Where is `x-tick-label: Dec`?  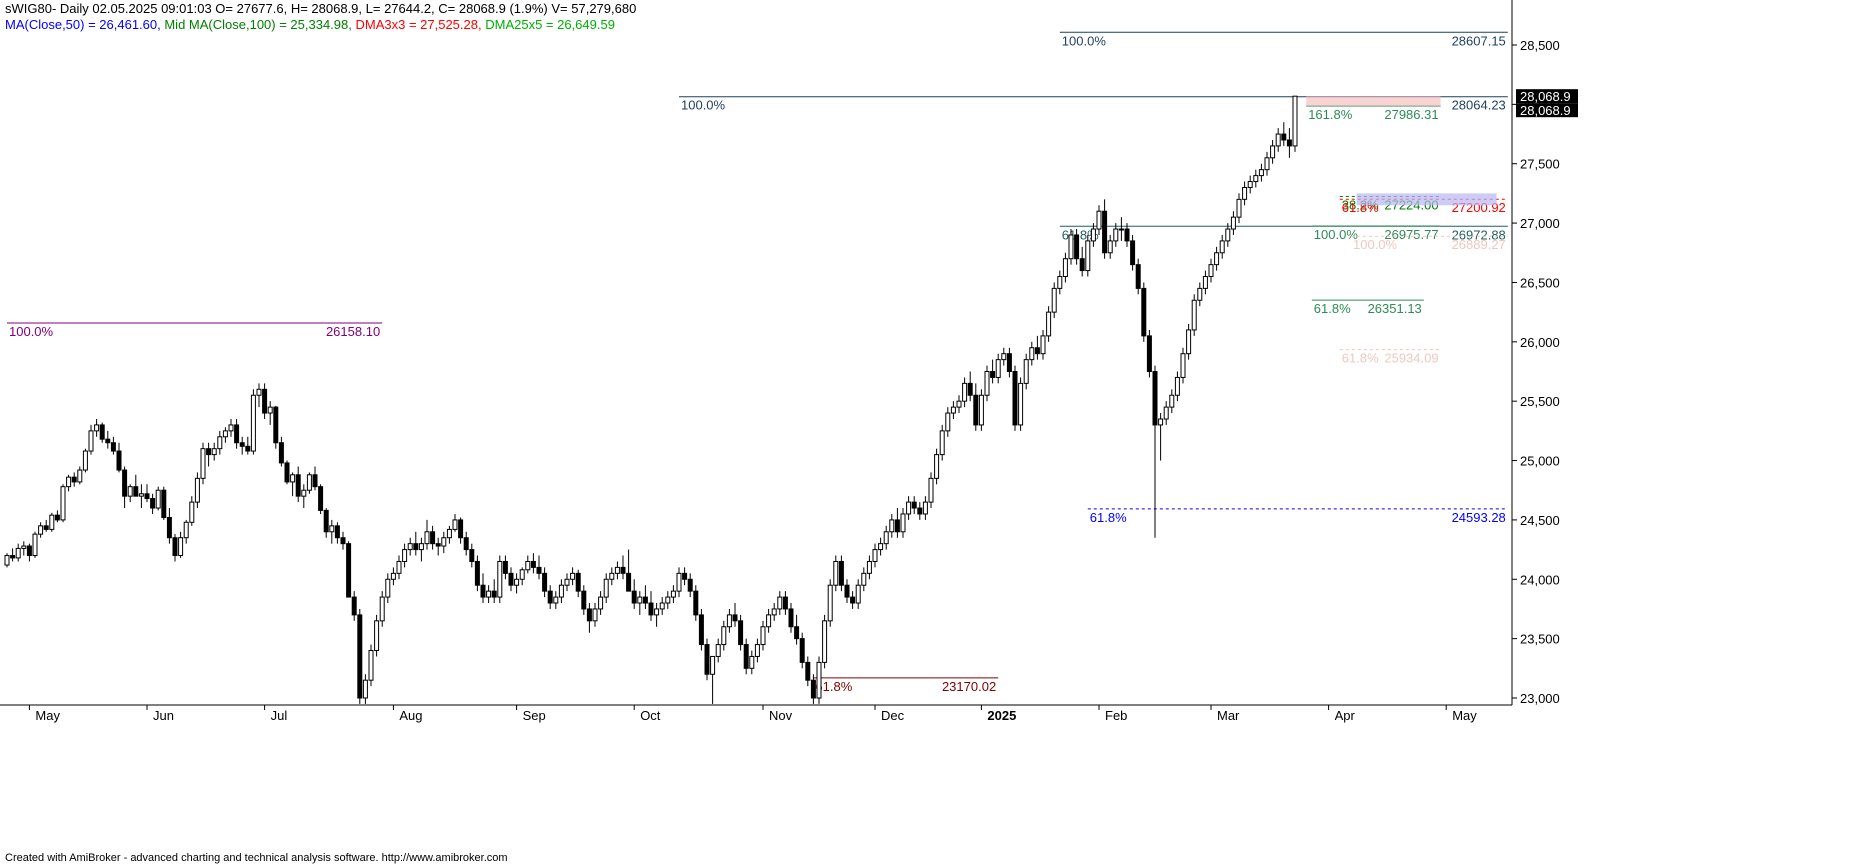 x-tick-label: Dec is located at coordinates (893, 715).